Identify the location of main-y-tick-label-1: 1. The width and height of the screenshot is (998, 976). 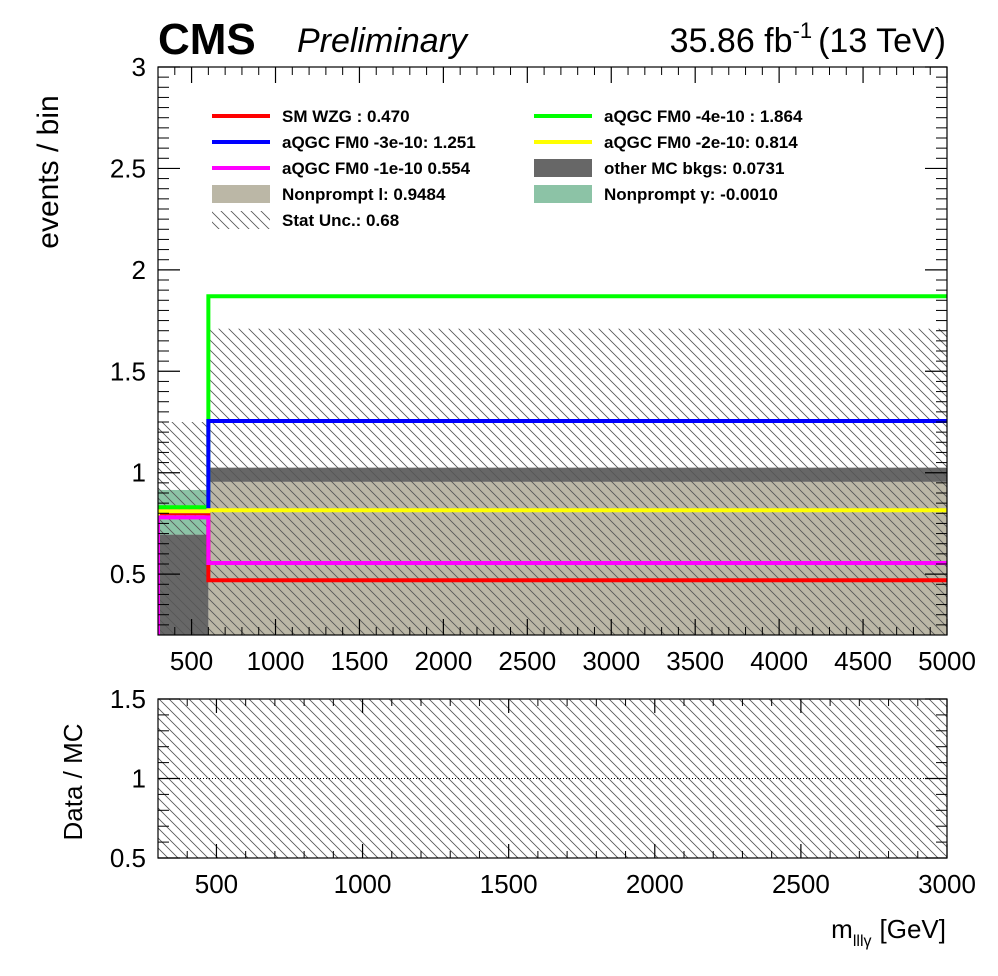
(139, 473).